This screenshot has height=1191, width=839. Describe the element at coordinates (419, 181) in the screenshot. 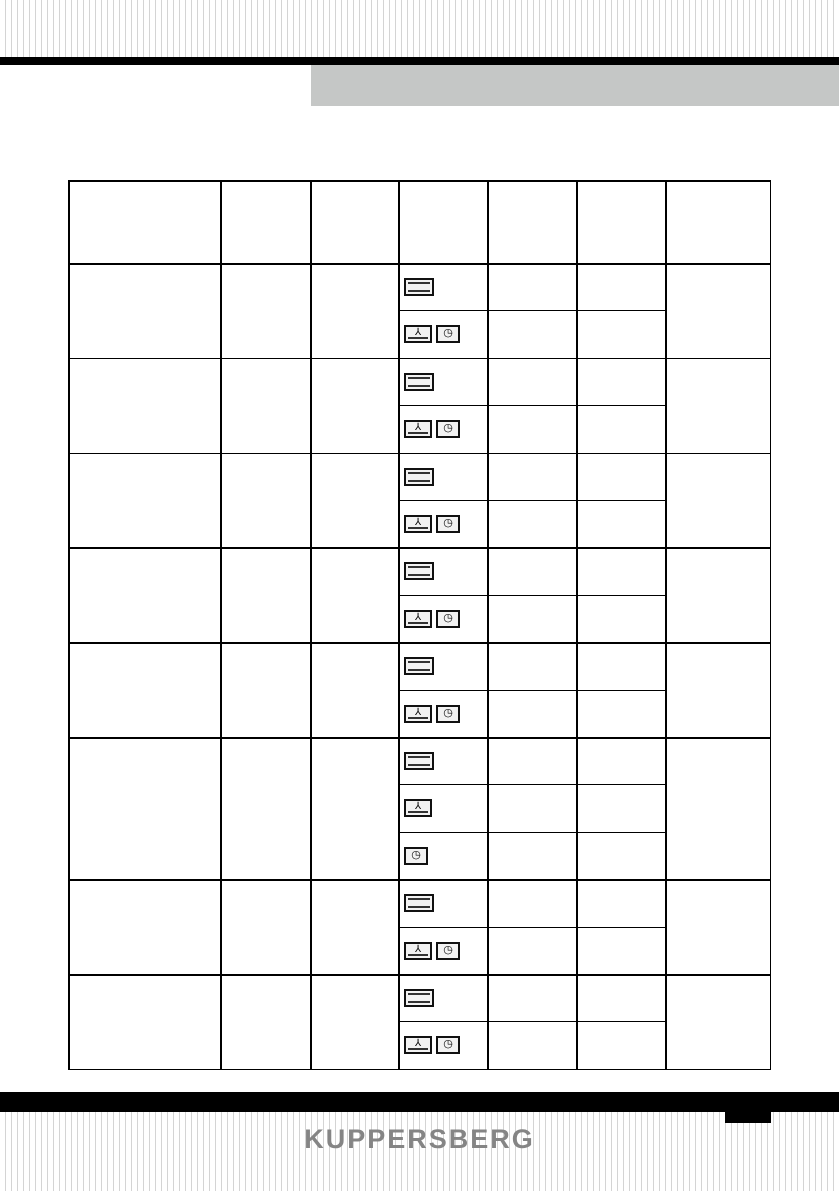

I see `table-border-top` at that location.